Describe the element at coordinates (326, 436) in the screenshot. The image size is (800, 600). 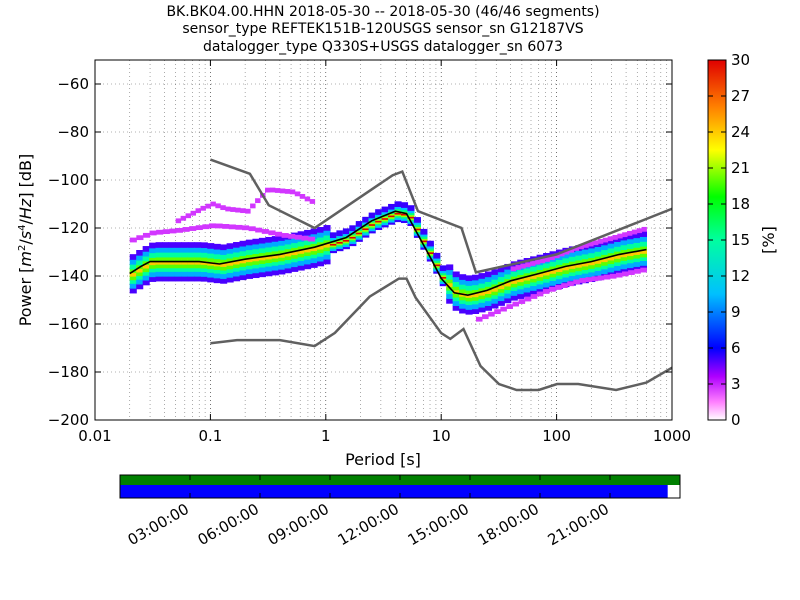
I see `x-tick-label: 1` at that location.